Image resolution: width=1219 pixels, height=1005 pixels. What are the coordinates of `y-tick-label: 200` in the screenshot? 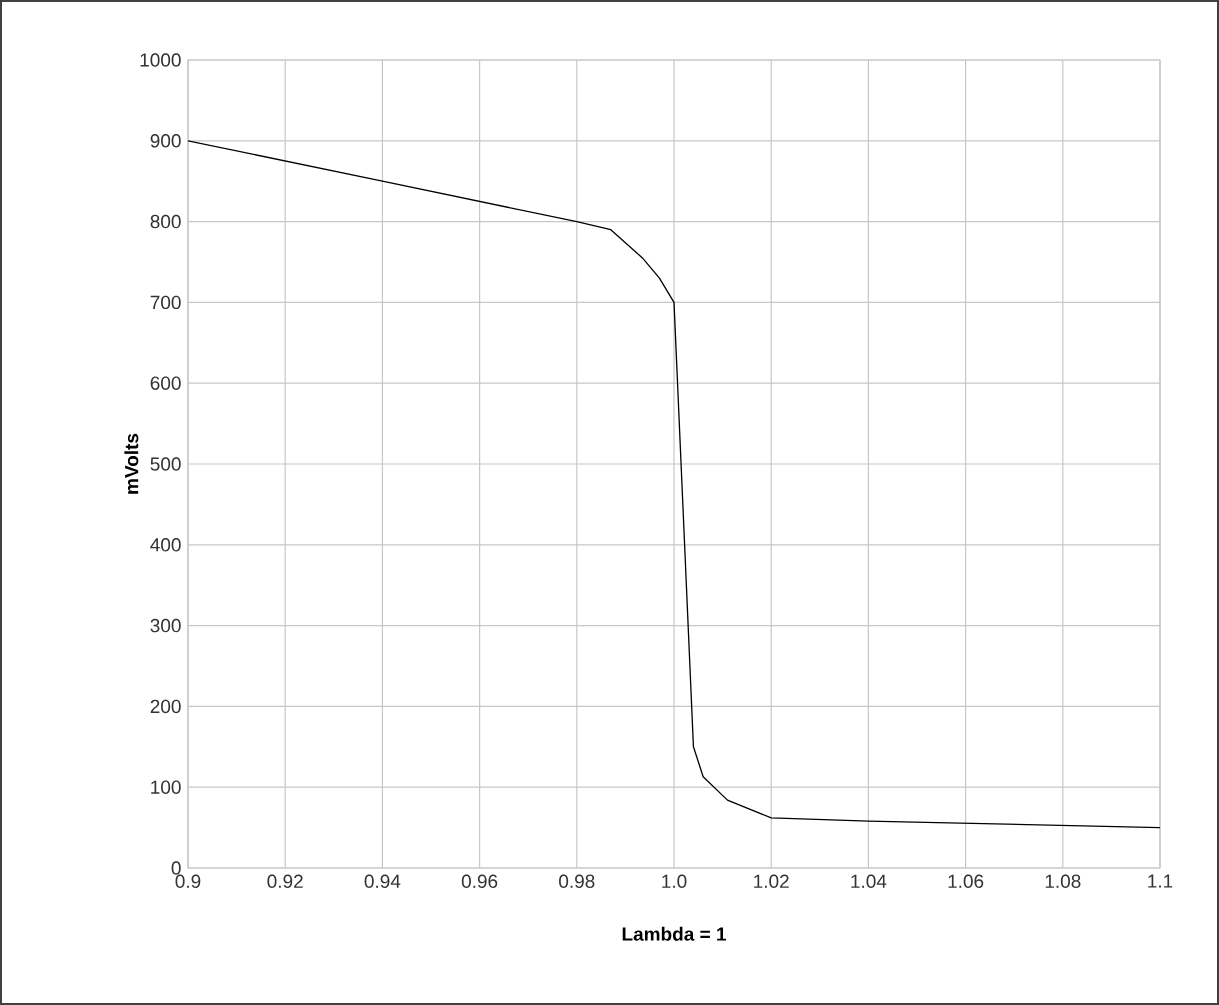 It's located at (165, 706).